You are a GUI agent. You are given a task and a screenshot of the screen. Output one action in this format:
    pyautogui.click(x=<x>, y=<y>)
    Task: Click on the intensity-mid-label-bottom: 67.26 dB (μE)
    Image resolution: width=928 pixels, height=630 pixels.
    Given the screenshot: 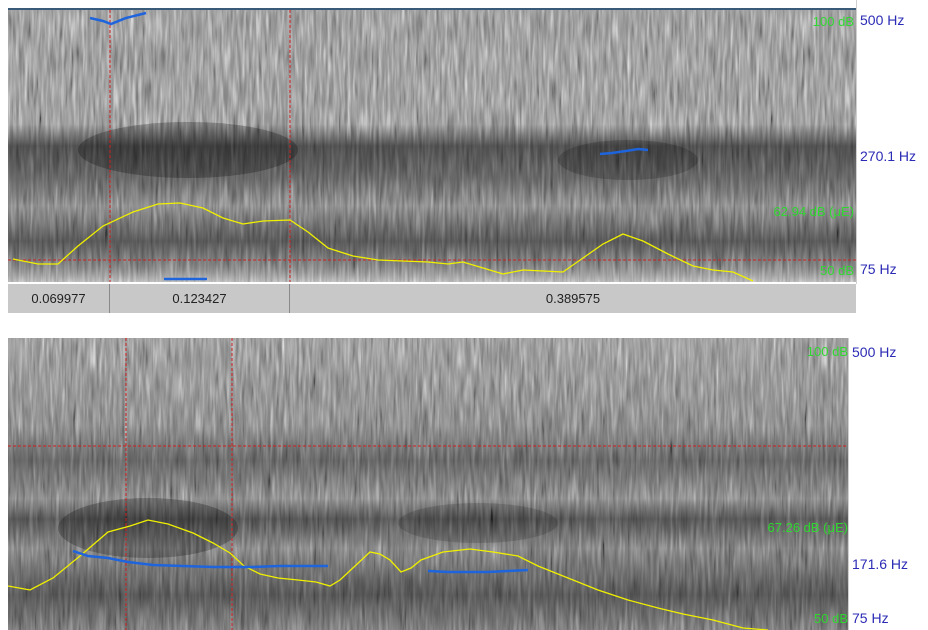 What is the action you would take?
    pyautogui.click(x=807, y=527)
    